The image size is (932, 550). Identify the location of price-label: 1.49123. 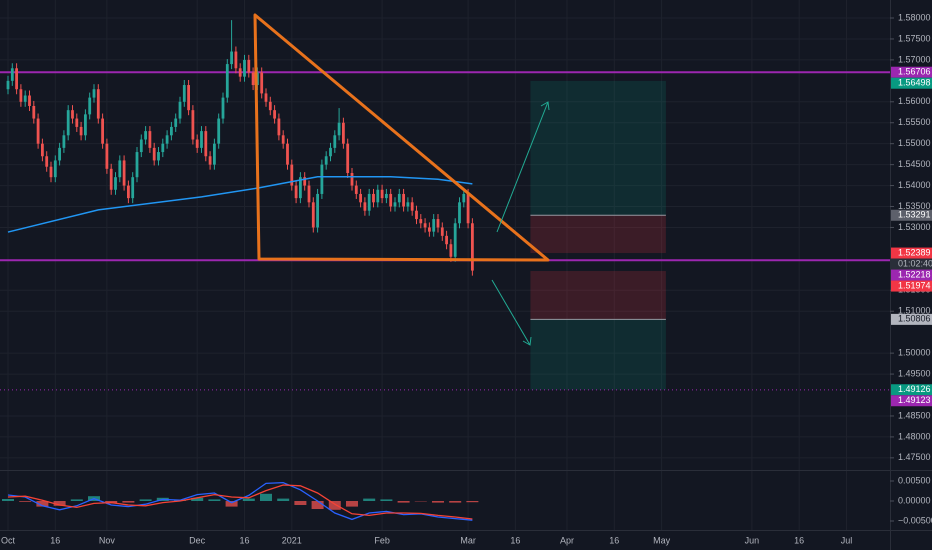
(914, 400).